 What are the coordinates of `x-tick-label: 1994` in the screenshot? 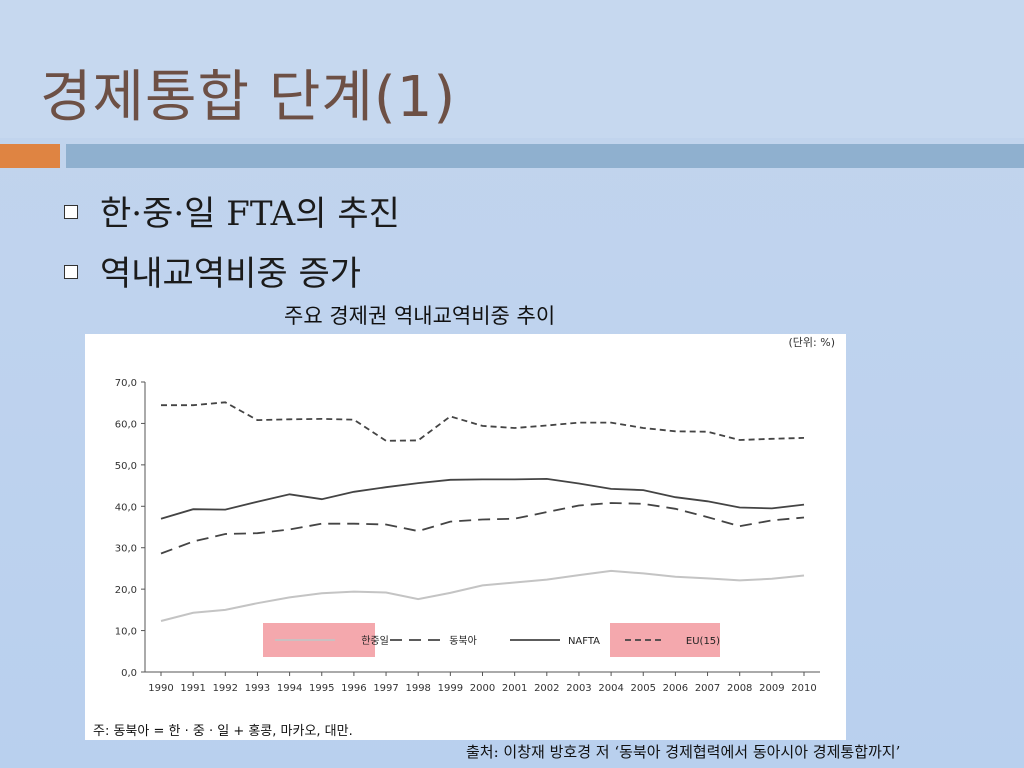 It's located at (289, 688).